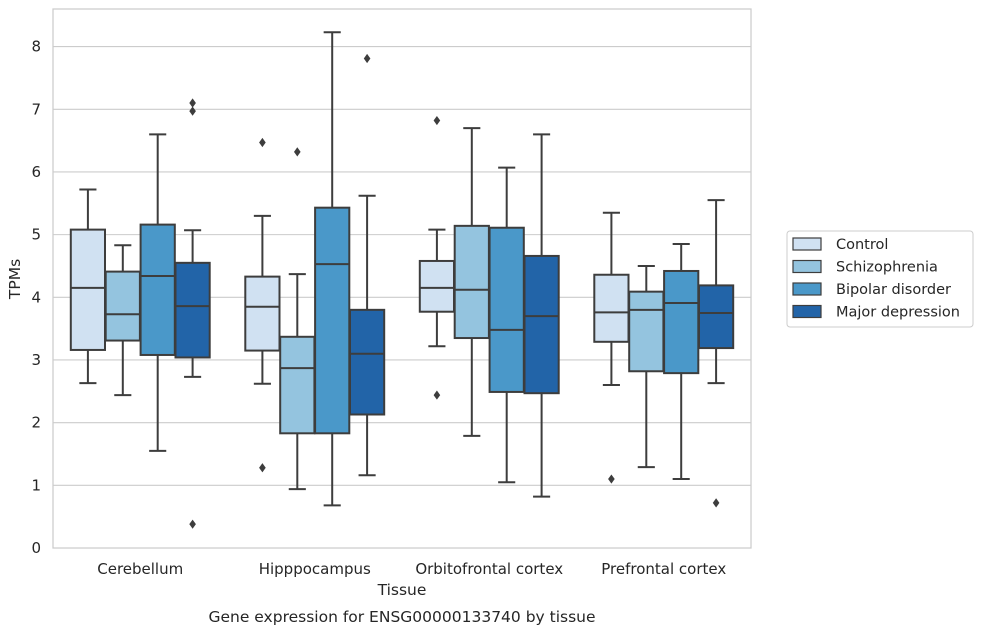  I want to click on legend-frame, so click(880, 279).